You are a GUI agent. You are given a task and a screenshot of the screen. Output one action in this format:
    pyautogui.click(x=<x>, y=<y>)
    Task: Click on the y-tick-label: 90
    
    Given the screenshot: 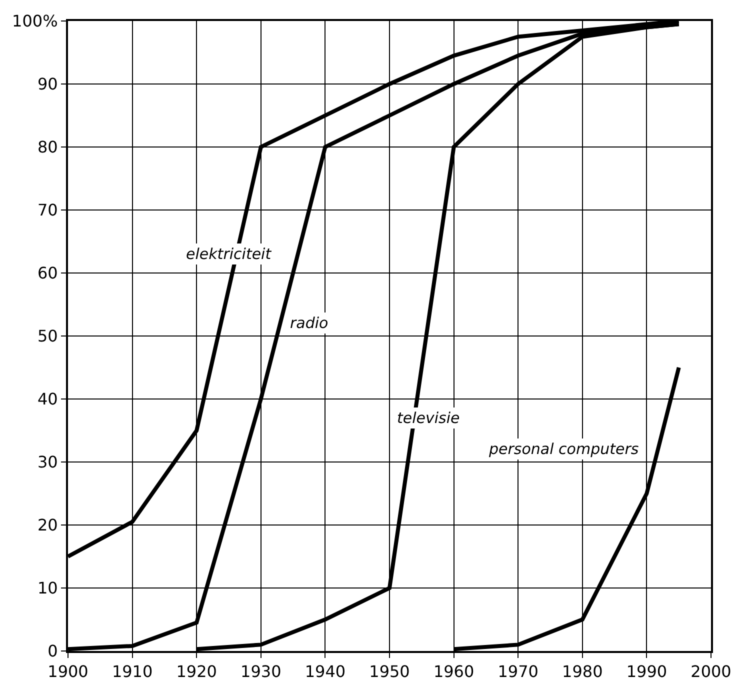 What is the action you would take?
    pyautogui.click(x=47, y=84)
    